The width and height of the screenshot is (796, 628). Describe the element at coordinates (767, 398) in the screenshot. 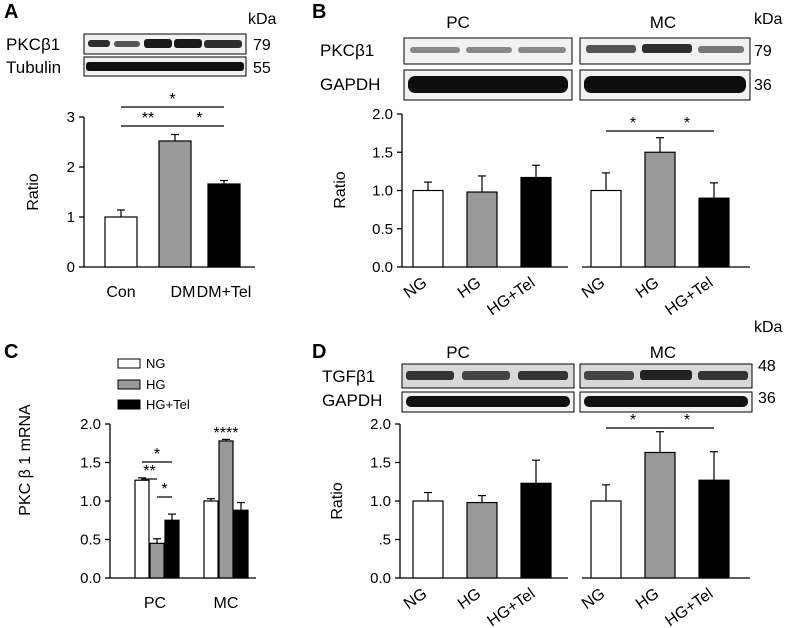

I see `blot-d-kda-2: 36` at that location.